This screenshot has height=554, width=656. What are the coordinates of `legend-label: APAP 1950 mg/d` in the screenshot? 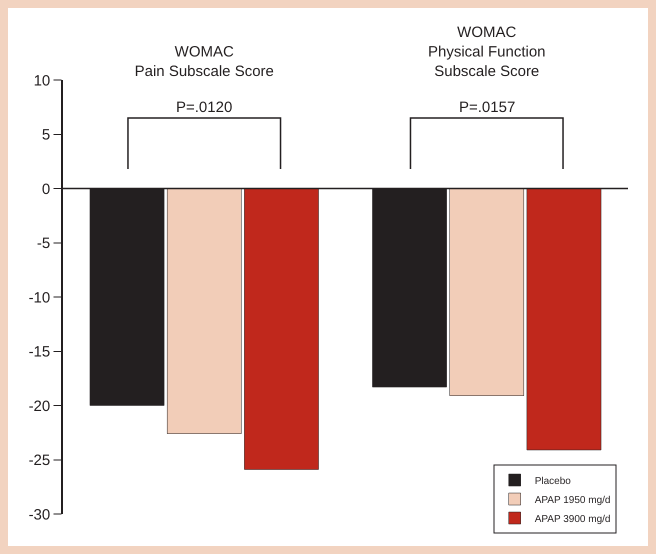 It's located at (572, 500).